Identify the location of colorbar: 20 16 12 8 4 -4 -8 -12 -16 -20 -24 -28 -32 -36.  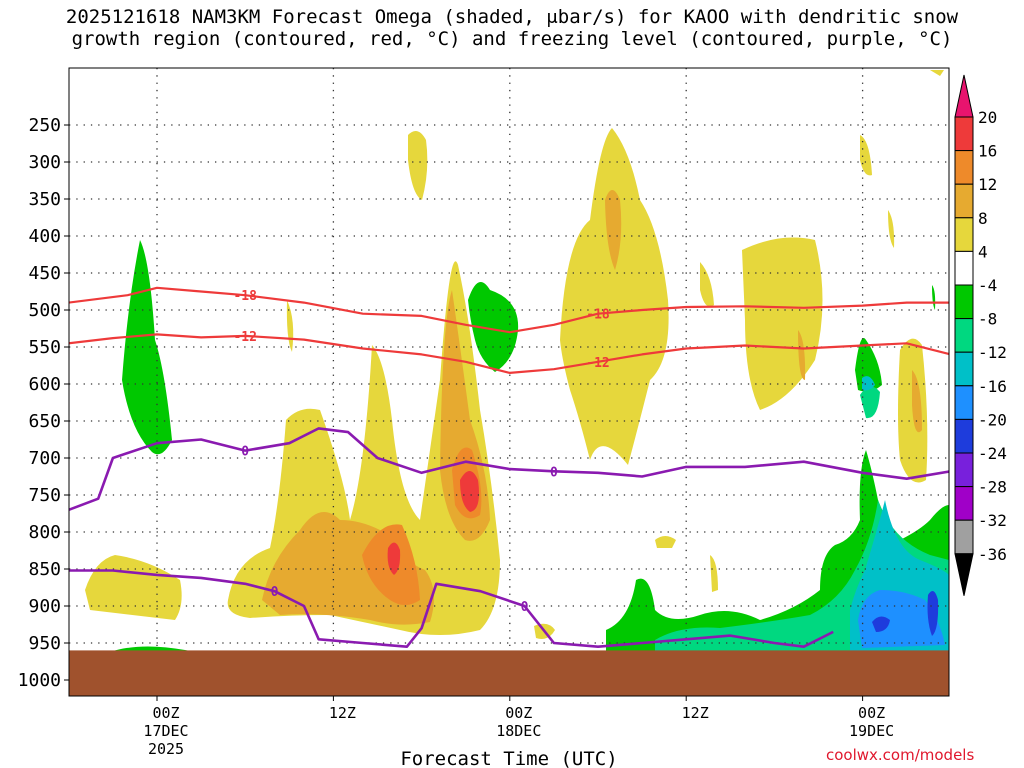
(980, 335).